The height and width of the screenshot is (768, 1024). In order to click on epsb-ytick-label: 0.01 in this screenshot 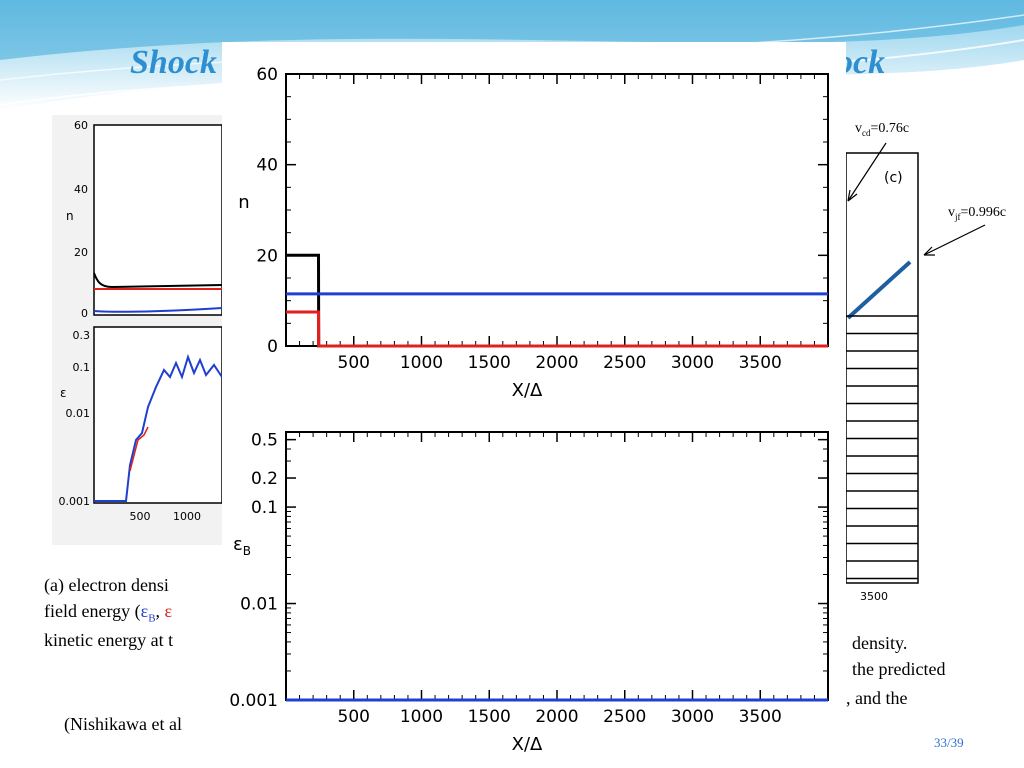, I will do `click(259, 605)`.